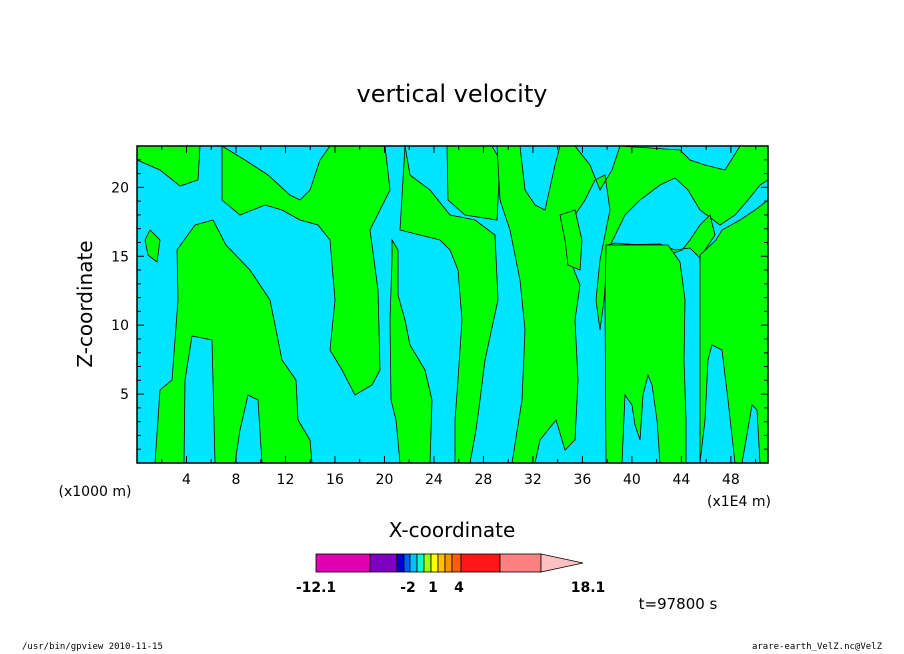 The image size is (904, 654). Describe the element at coordinates (124, 395) in the screenshot. I see `y-tick-label: 5` at that location.